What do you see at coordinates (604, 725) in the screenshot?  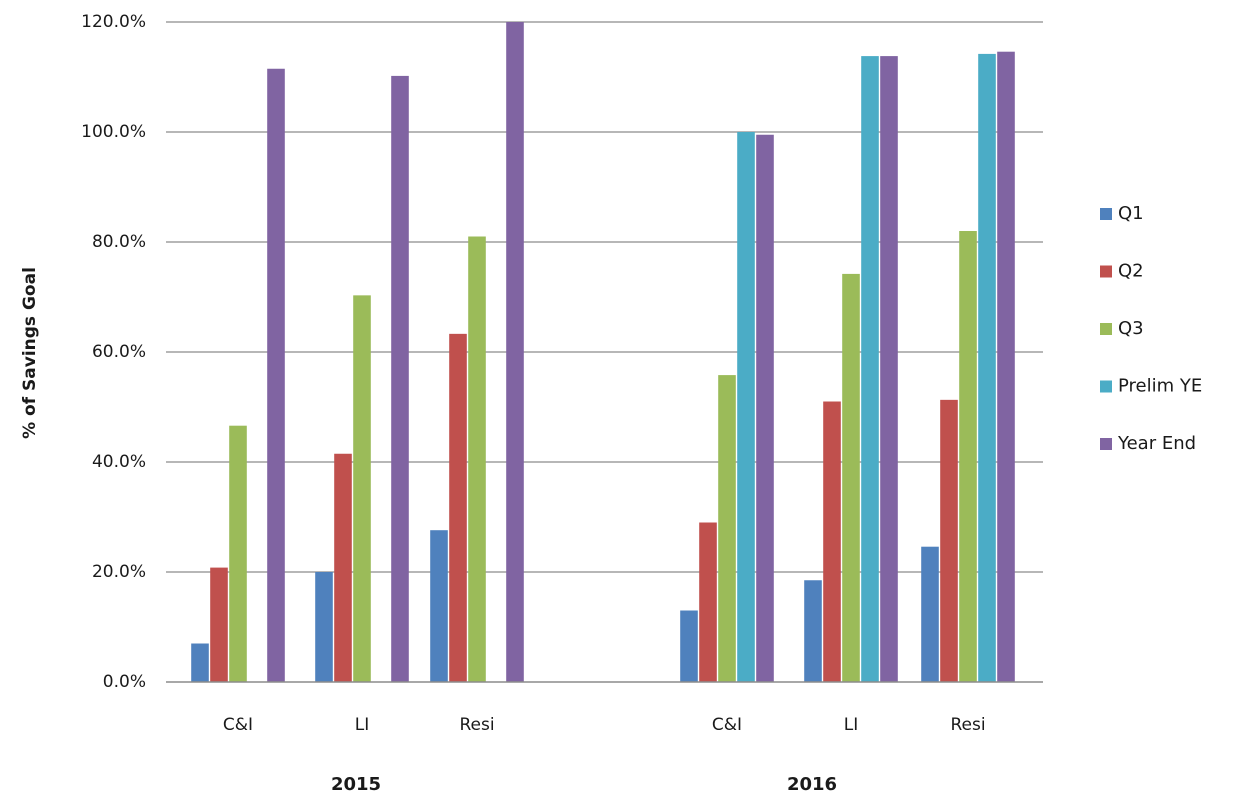 I see `category-labels: C&I LI Resi C&I LI Resi` at bounding box center [604, 725].